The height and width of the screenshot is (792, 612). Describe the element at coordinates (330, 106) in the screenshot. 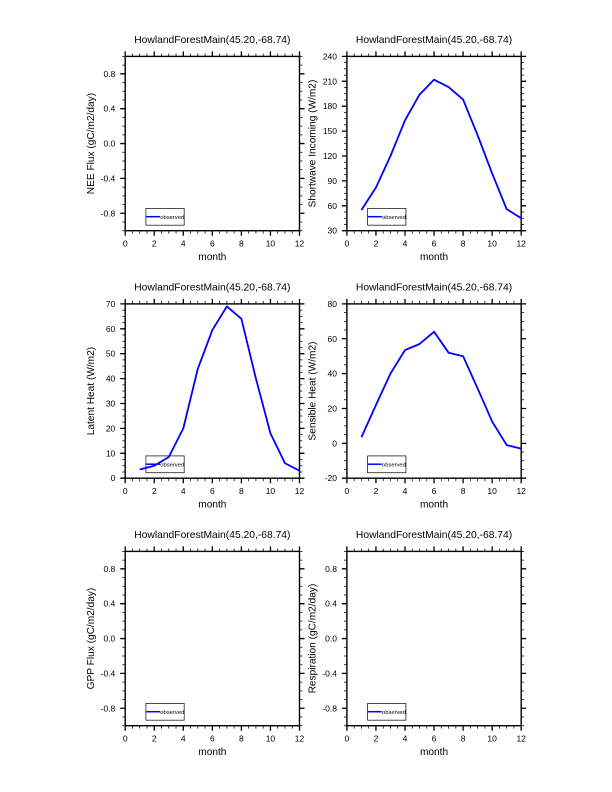

I see `svg-text: 180` at that location.